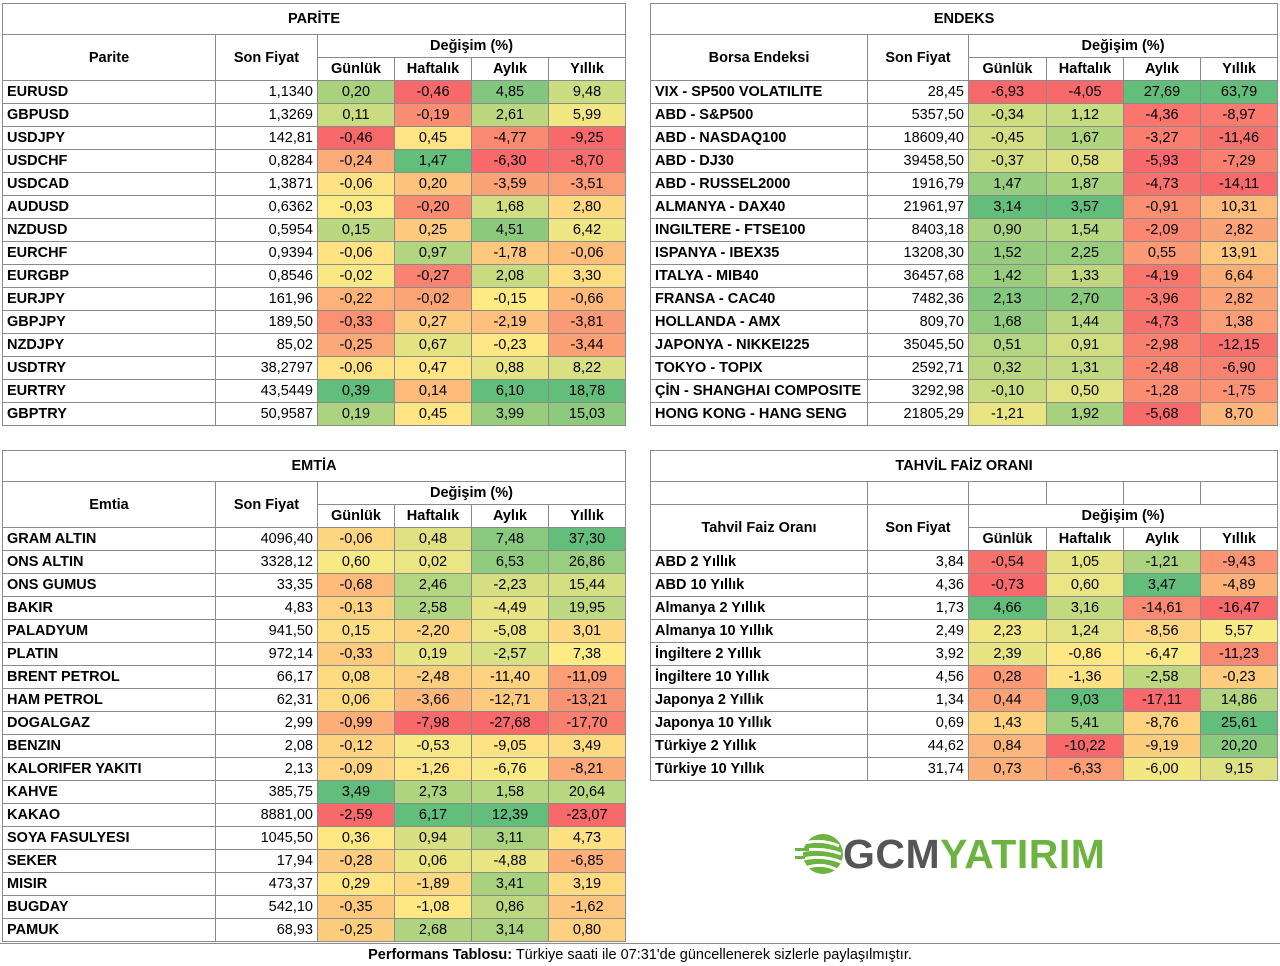 Image resolution: width=1280 pixels, height=966 pixels. What do you see at coordinates (1239, 585) in the screenshot?
I see `degisim-yillik-cell: -4,89` at bounding box center [1239, 585].